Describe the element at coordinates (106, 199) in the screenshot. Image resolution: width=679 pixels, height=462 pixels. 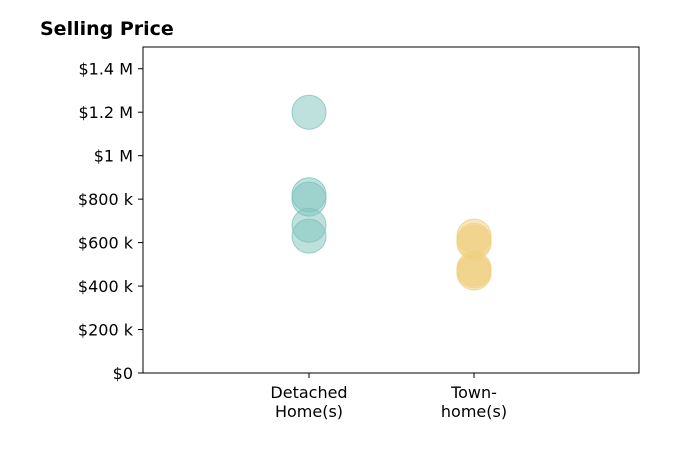
I see `y-tick-label: $800 k` at that location.